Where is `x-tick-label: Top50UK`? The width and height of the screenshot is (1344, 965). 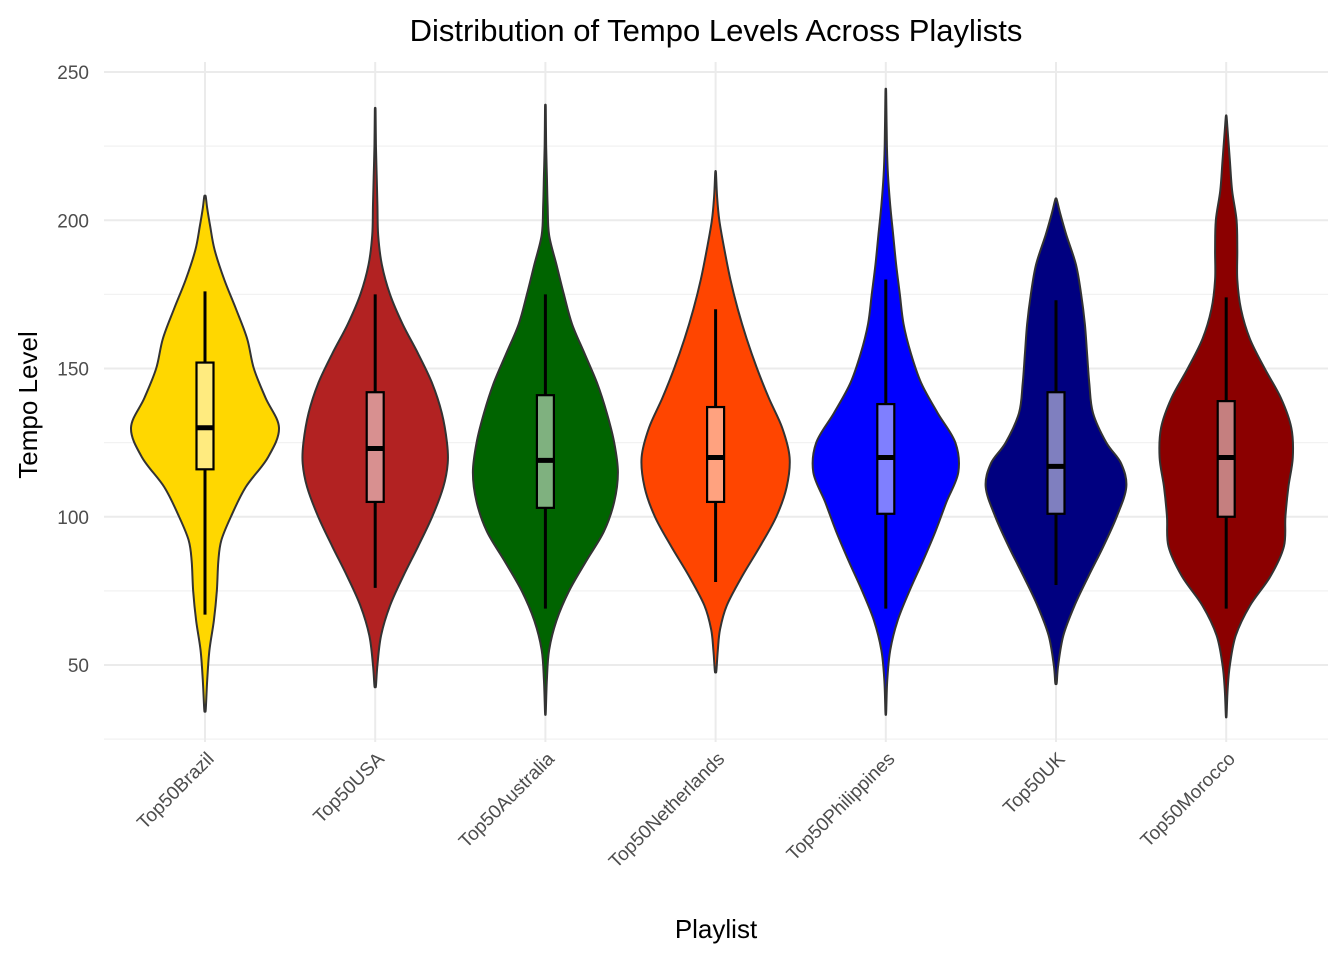
x-tick-label: Top50UK is located at coordinates (1034, 783).